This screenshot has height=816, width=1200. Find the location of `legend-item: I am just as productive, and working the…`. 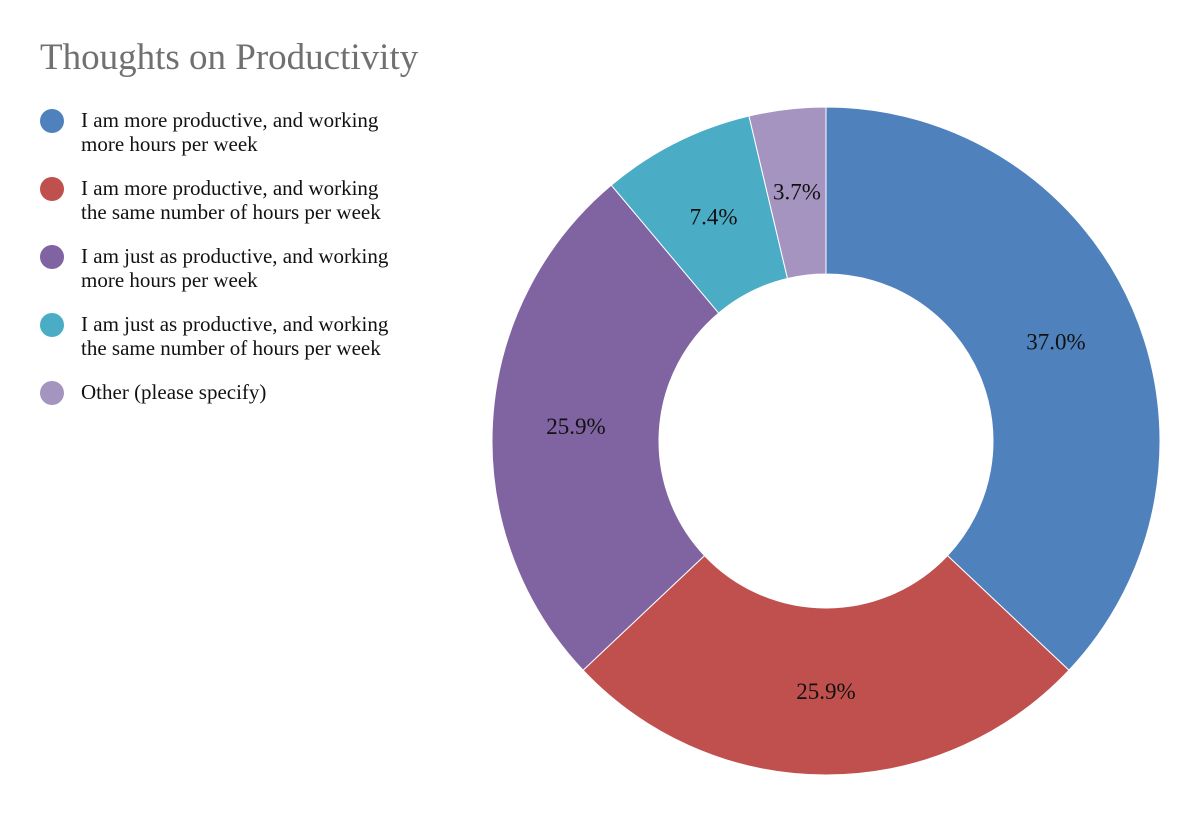

legend-item: I am just as productive, and working the… is located at coordinates (250, 346).